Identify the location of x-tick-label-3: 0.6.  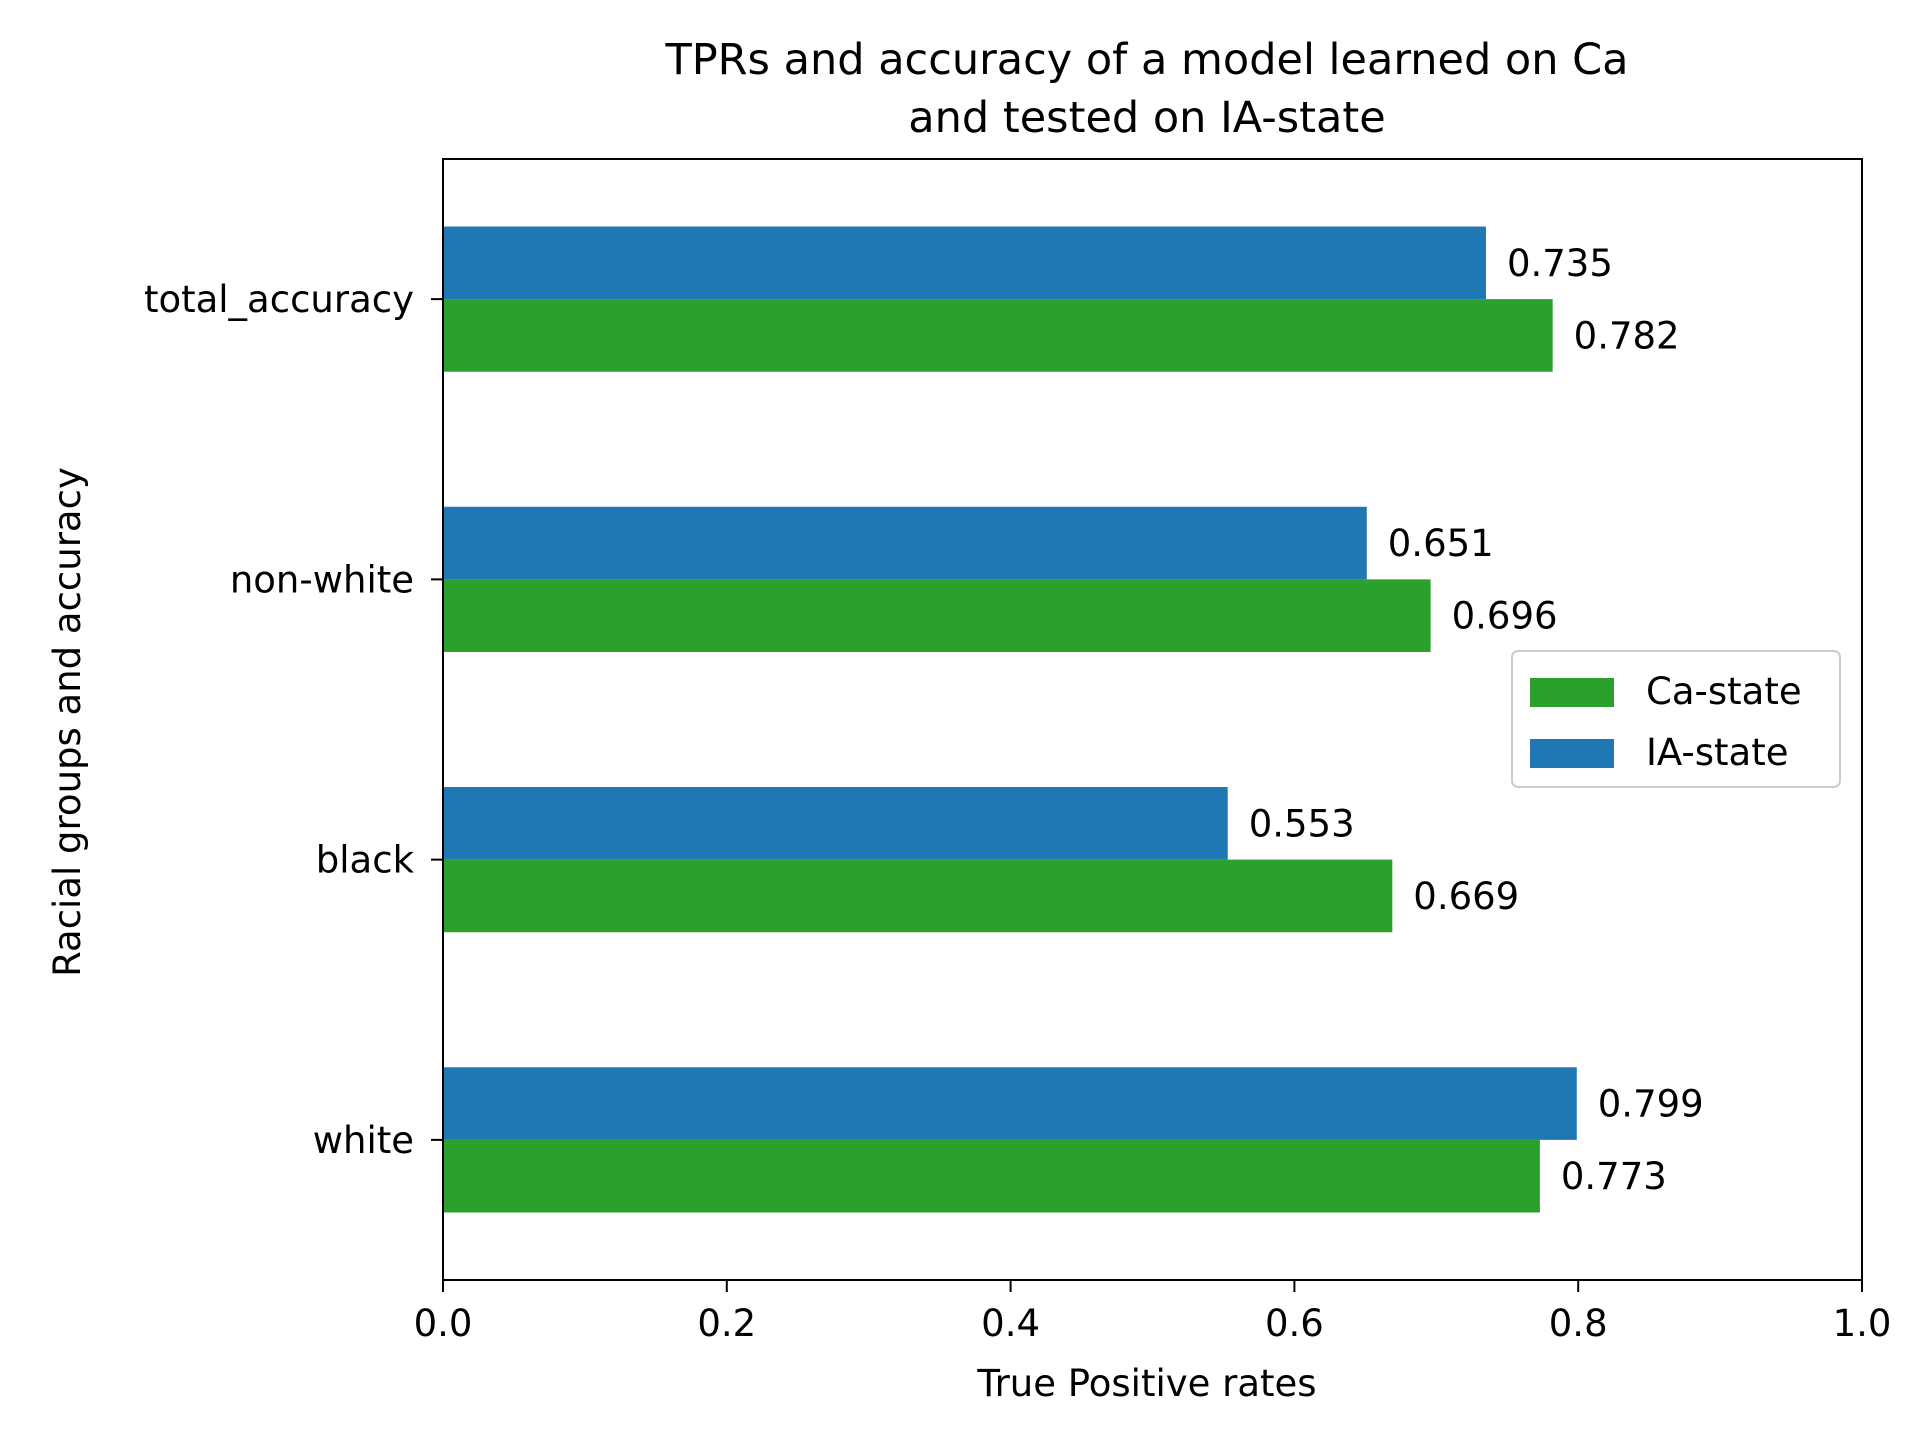
(1294, 1323).